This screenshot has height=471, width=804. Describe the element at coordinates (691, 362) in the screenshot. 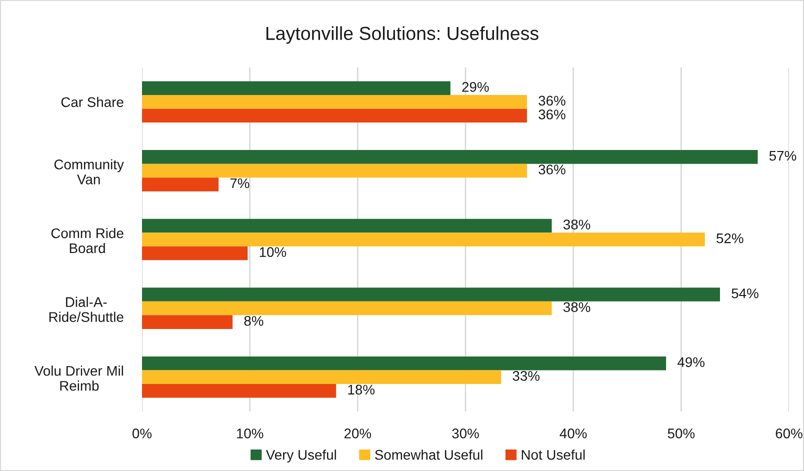

I see `data-label: 49%` at that location.